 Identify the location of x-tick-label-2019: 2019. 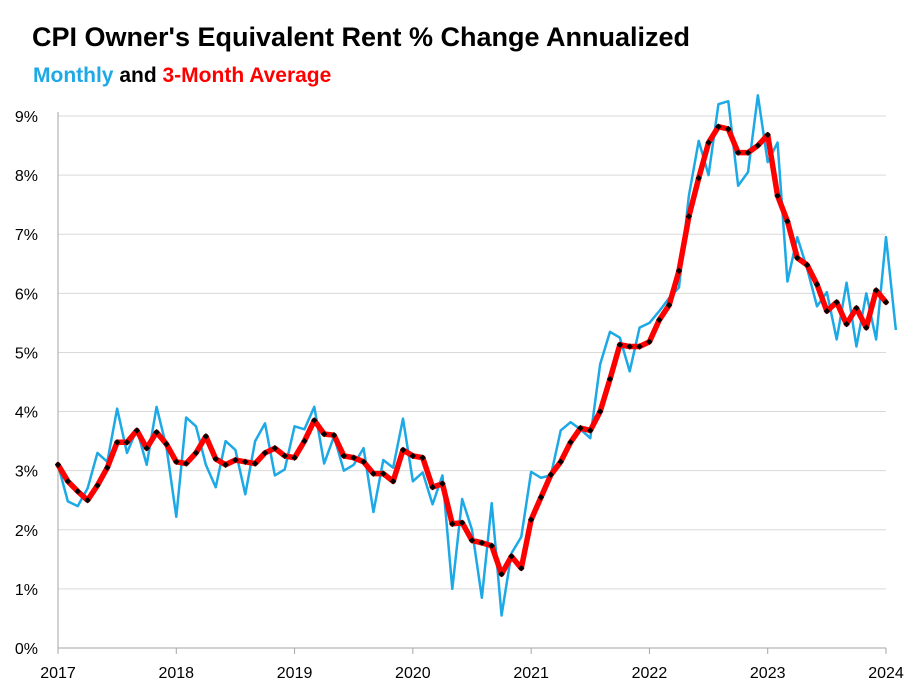
(295, 673).